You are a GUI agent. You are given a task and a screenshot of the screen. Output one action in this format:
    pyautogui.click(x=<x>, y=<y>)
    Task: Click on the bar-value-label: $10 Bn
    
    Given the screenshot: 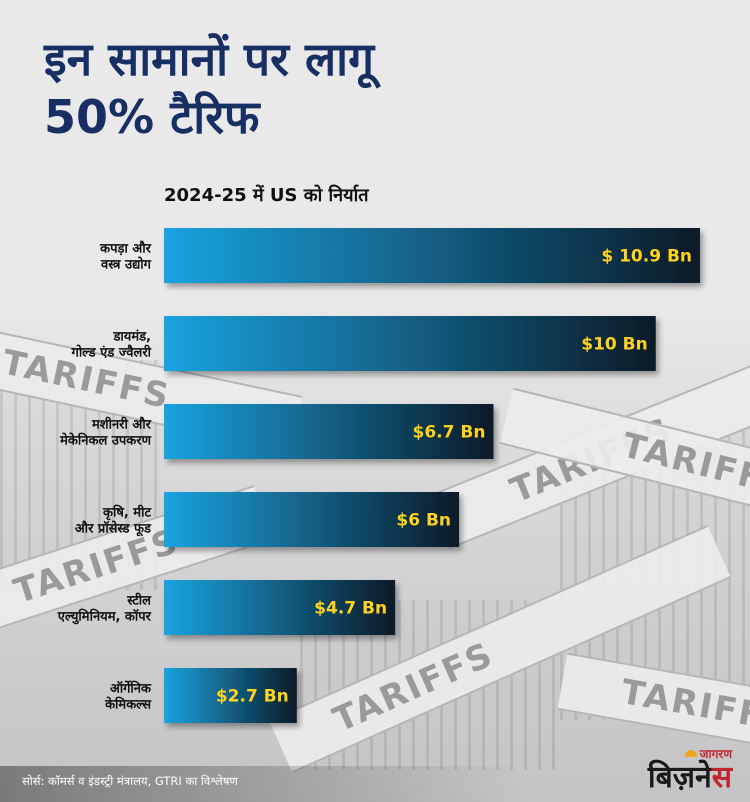 What is the action you would take?
    pyautogui.click(x=614, y=345)
    